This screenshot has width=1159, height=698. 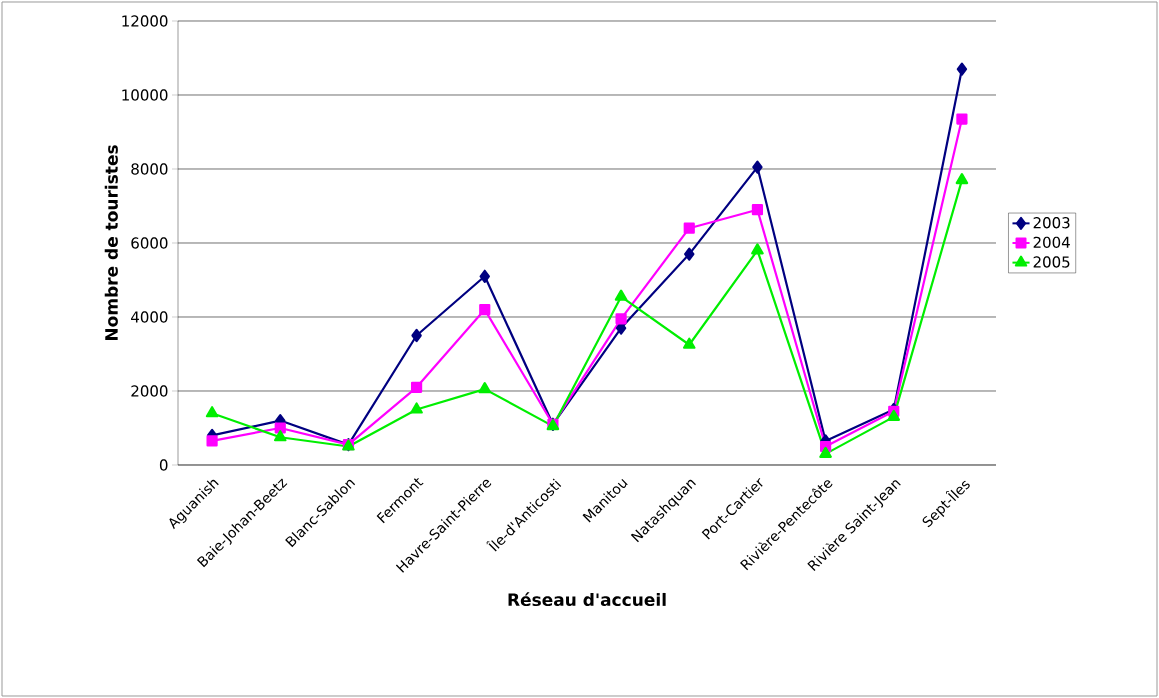 What do you see at coordinates (1051, 262) in the screenshot?
I see `legend-label: 2005` at bounding box center [1051, 262].